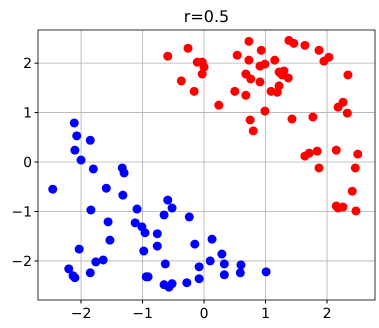 This screenshot has width=379, height=328. Describe the element at coordinates (204, 314) in the screenshot. I see `x-tick-label: 0` at that location.